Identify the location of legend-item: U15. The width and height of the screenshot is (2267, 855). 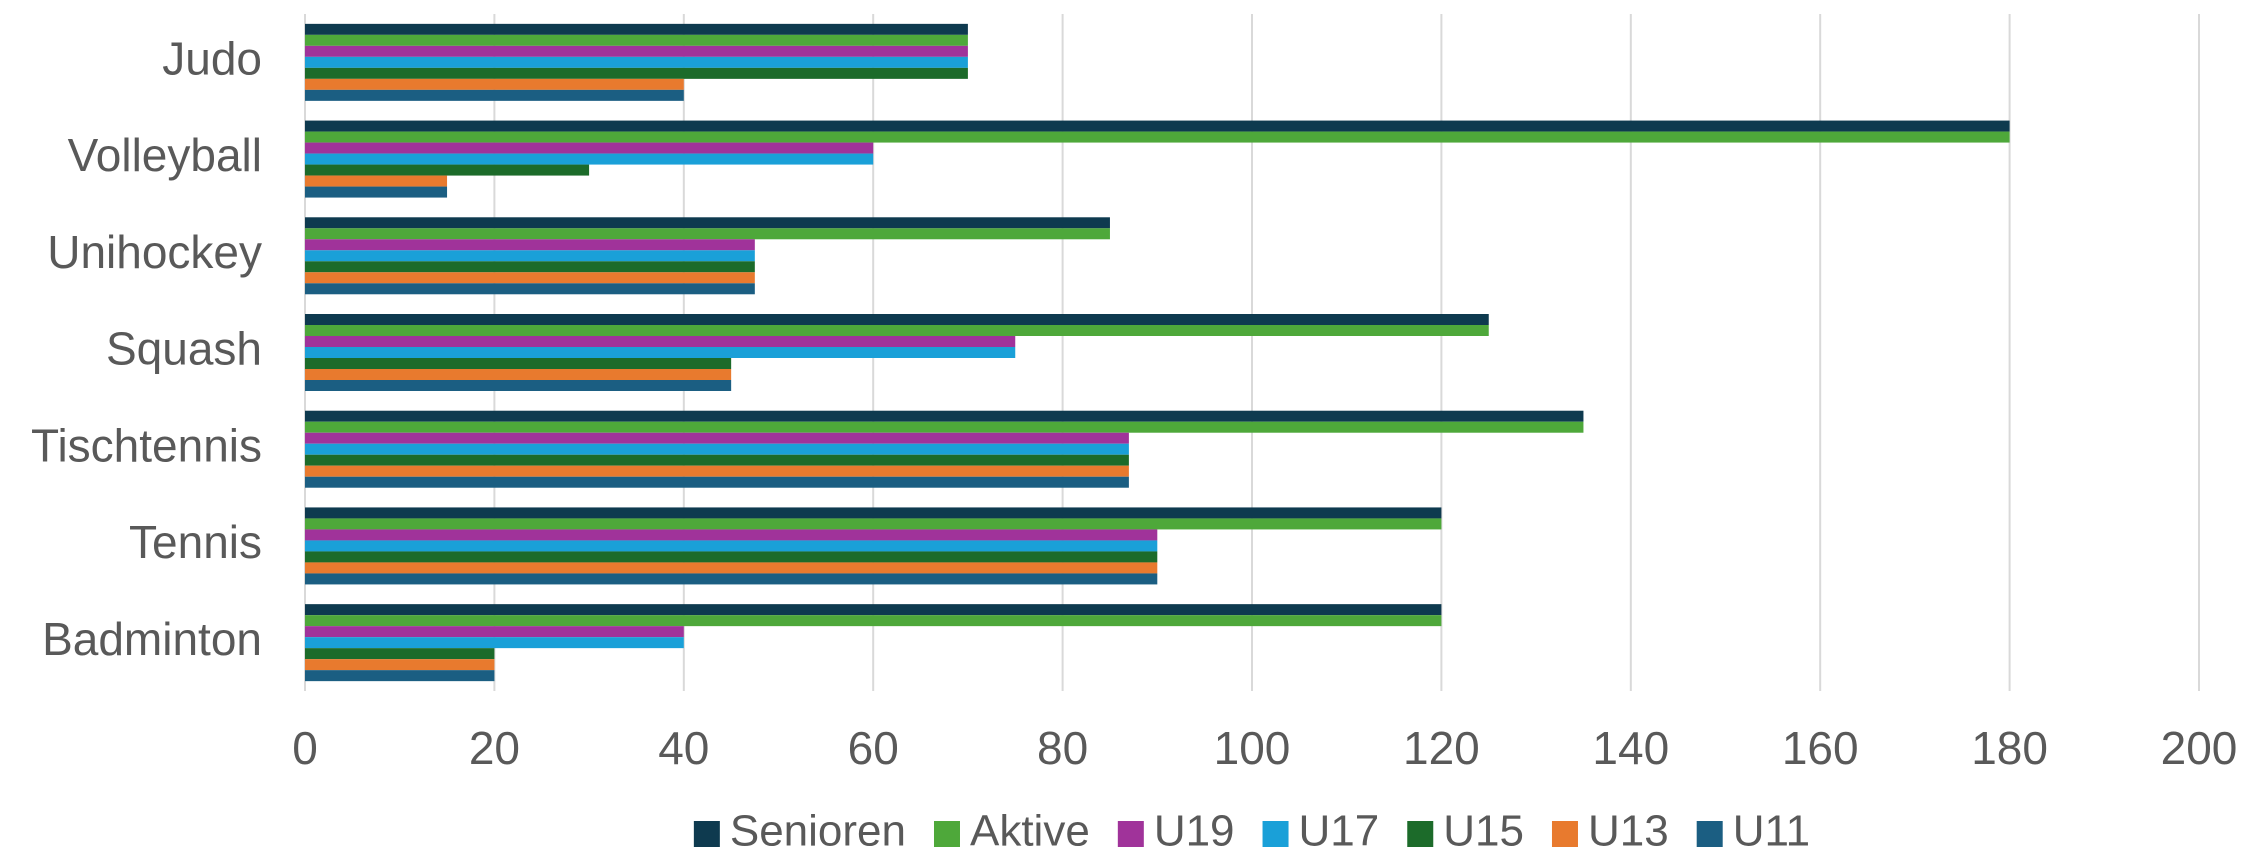
(1465, 831).